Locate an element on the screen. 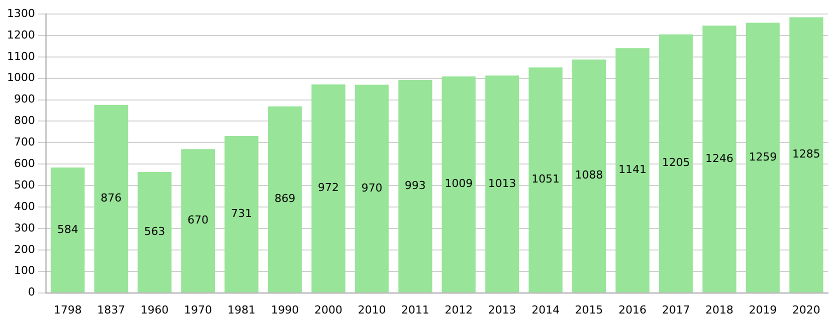 The width and height of the screenshot is (840, 320). data-label: 972 is located at coordinates (328, 187).